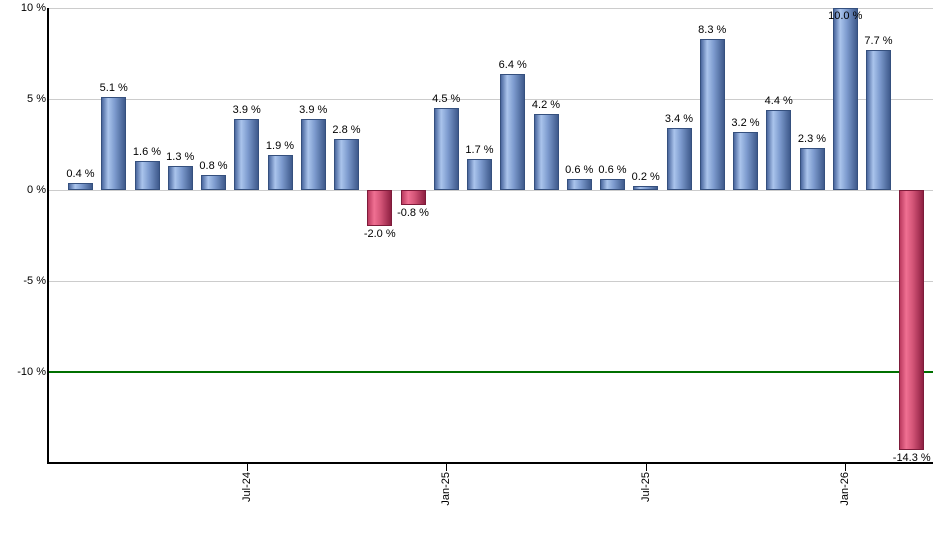 This screenshot has height=550, width=940. Describe the element at coordinates (546, 104) in the screenshot. I see `bar-value-label: 4.2 %` at that location.